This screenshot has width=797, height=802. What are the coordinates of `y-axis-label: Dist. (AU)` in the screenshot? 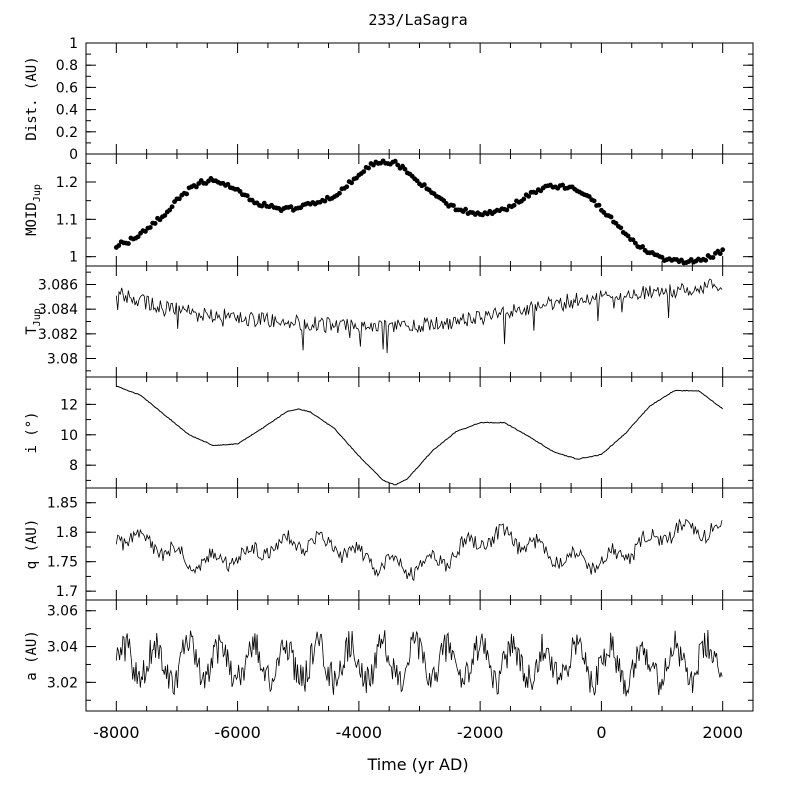 It's located at (32, 98).